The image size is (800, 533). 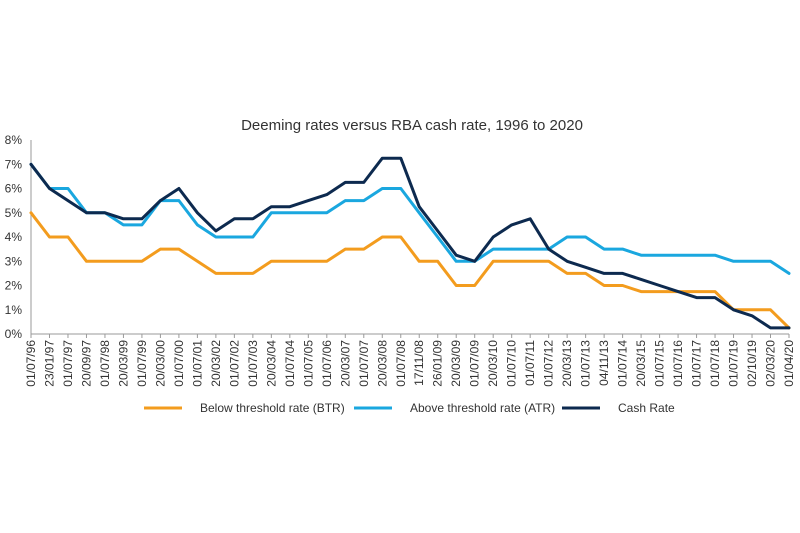 What do you see at coordinates (14, 189) in the screenshot?
I see `y-tick-label: 6%` at bounding box center [14, 189].